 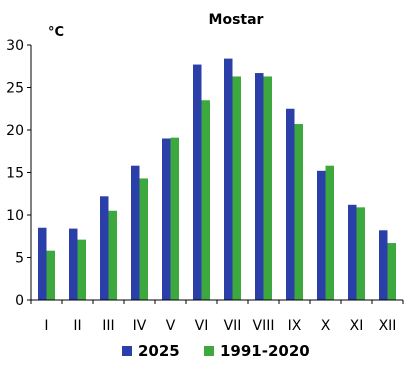 What do you see at coordinates (236, 188) in the screenshot?
I see `bar-series2-VII` at bounding box center [236, 188].